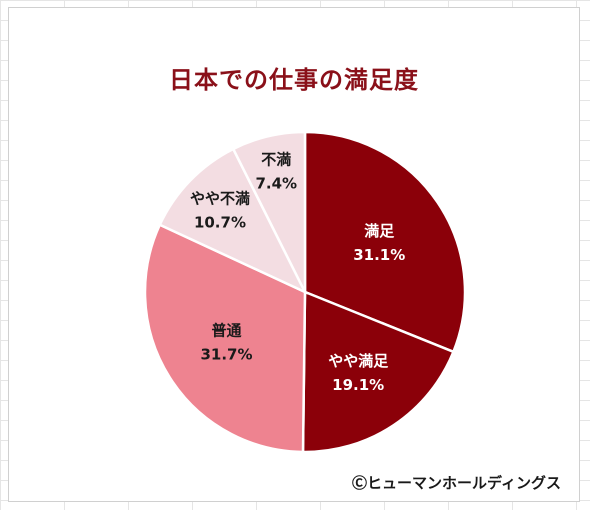 This screenshot has width=590, height=510. I want to click on slice-value-label: 7.4%, so click(276, 184).